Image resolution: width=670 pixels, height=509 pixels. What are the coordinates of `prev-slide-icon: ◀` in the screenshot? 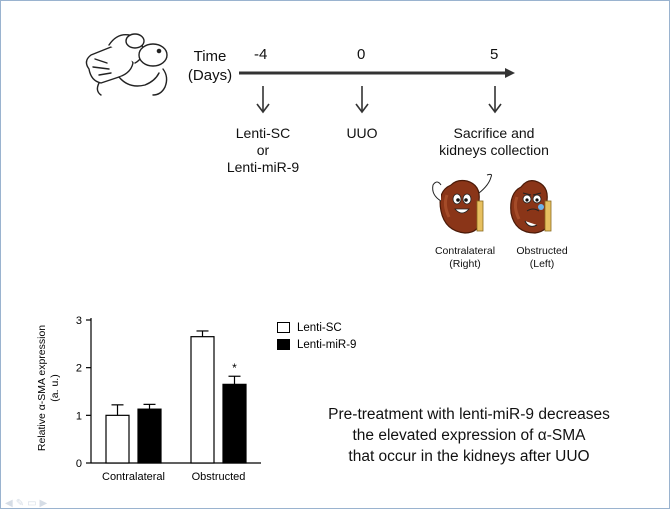 It's located at (9, 503).